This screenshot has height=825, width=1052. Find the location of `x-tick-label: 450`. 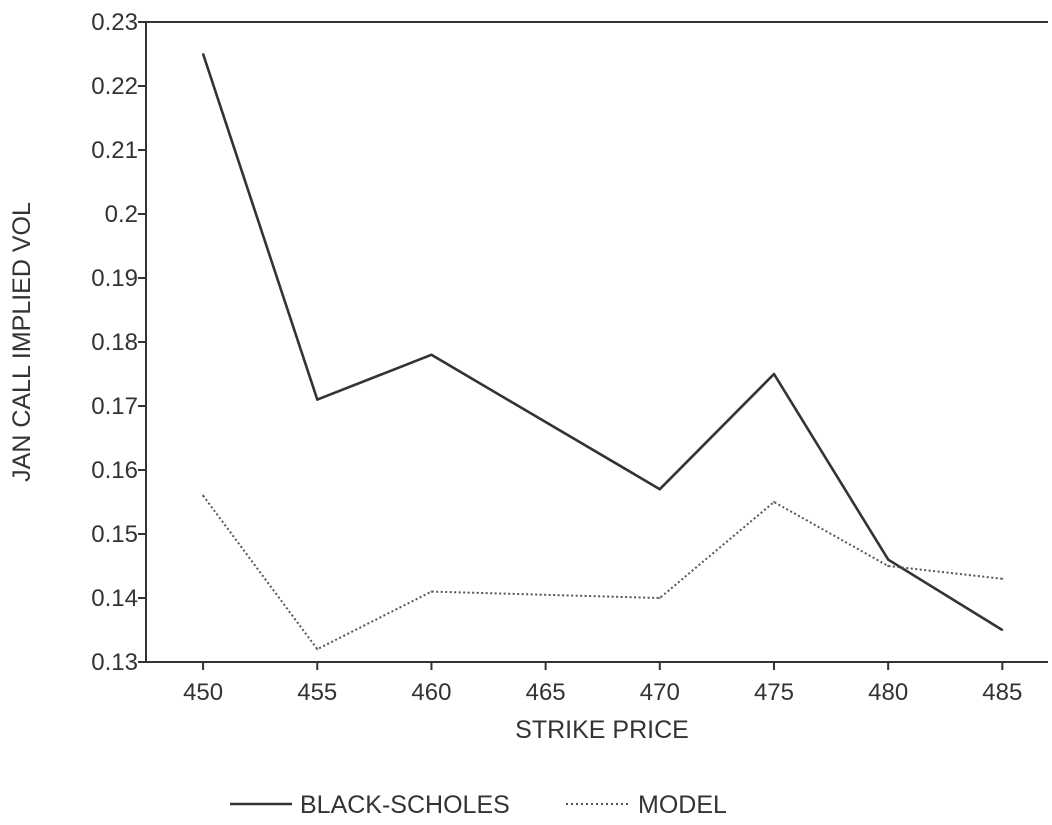

x-tick-label: 450 is located at coordinates (203, 692).